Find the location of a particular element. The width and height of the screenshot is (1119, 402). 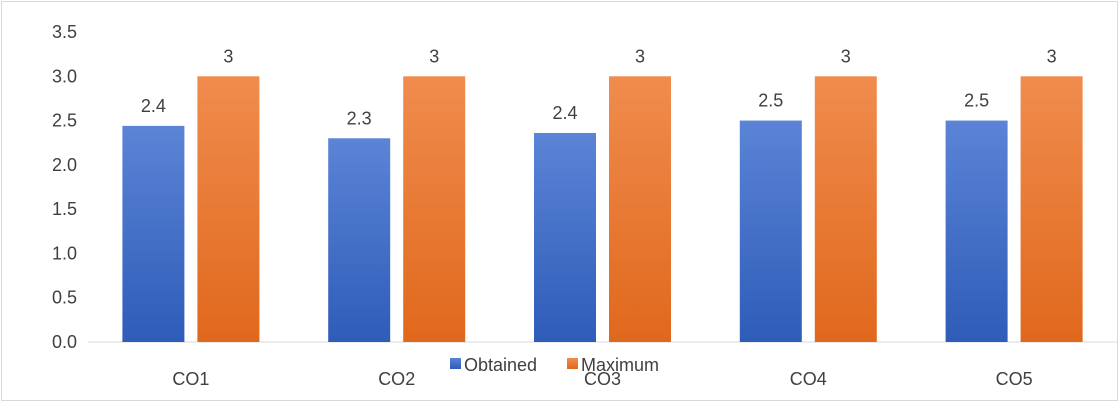

y-tick-label: 0.5 is located at coordinates (64, 298).